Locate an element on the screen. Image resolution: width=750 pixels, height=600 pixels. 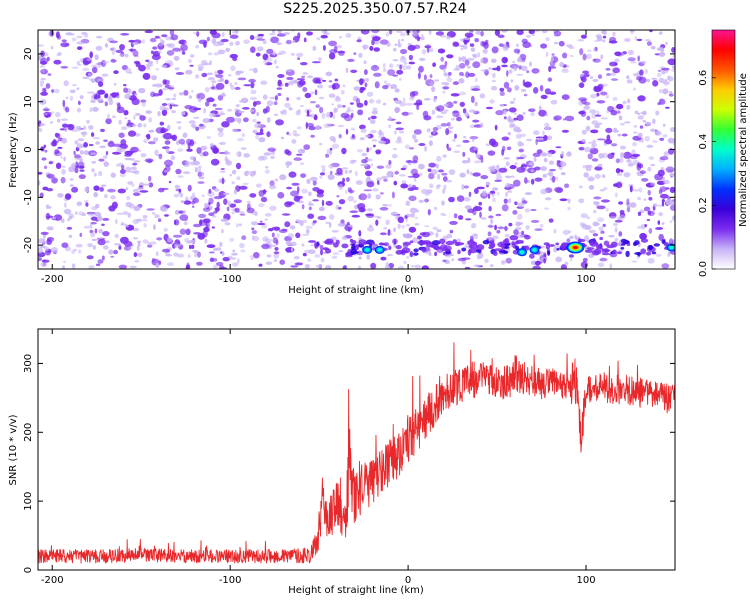
y-tick-label: 100 is located at coordinates (28, 501).